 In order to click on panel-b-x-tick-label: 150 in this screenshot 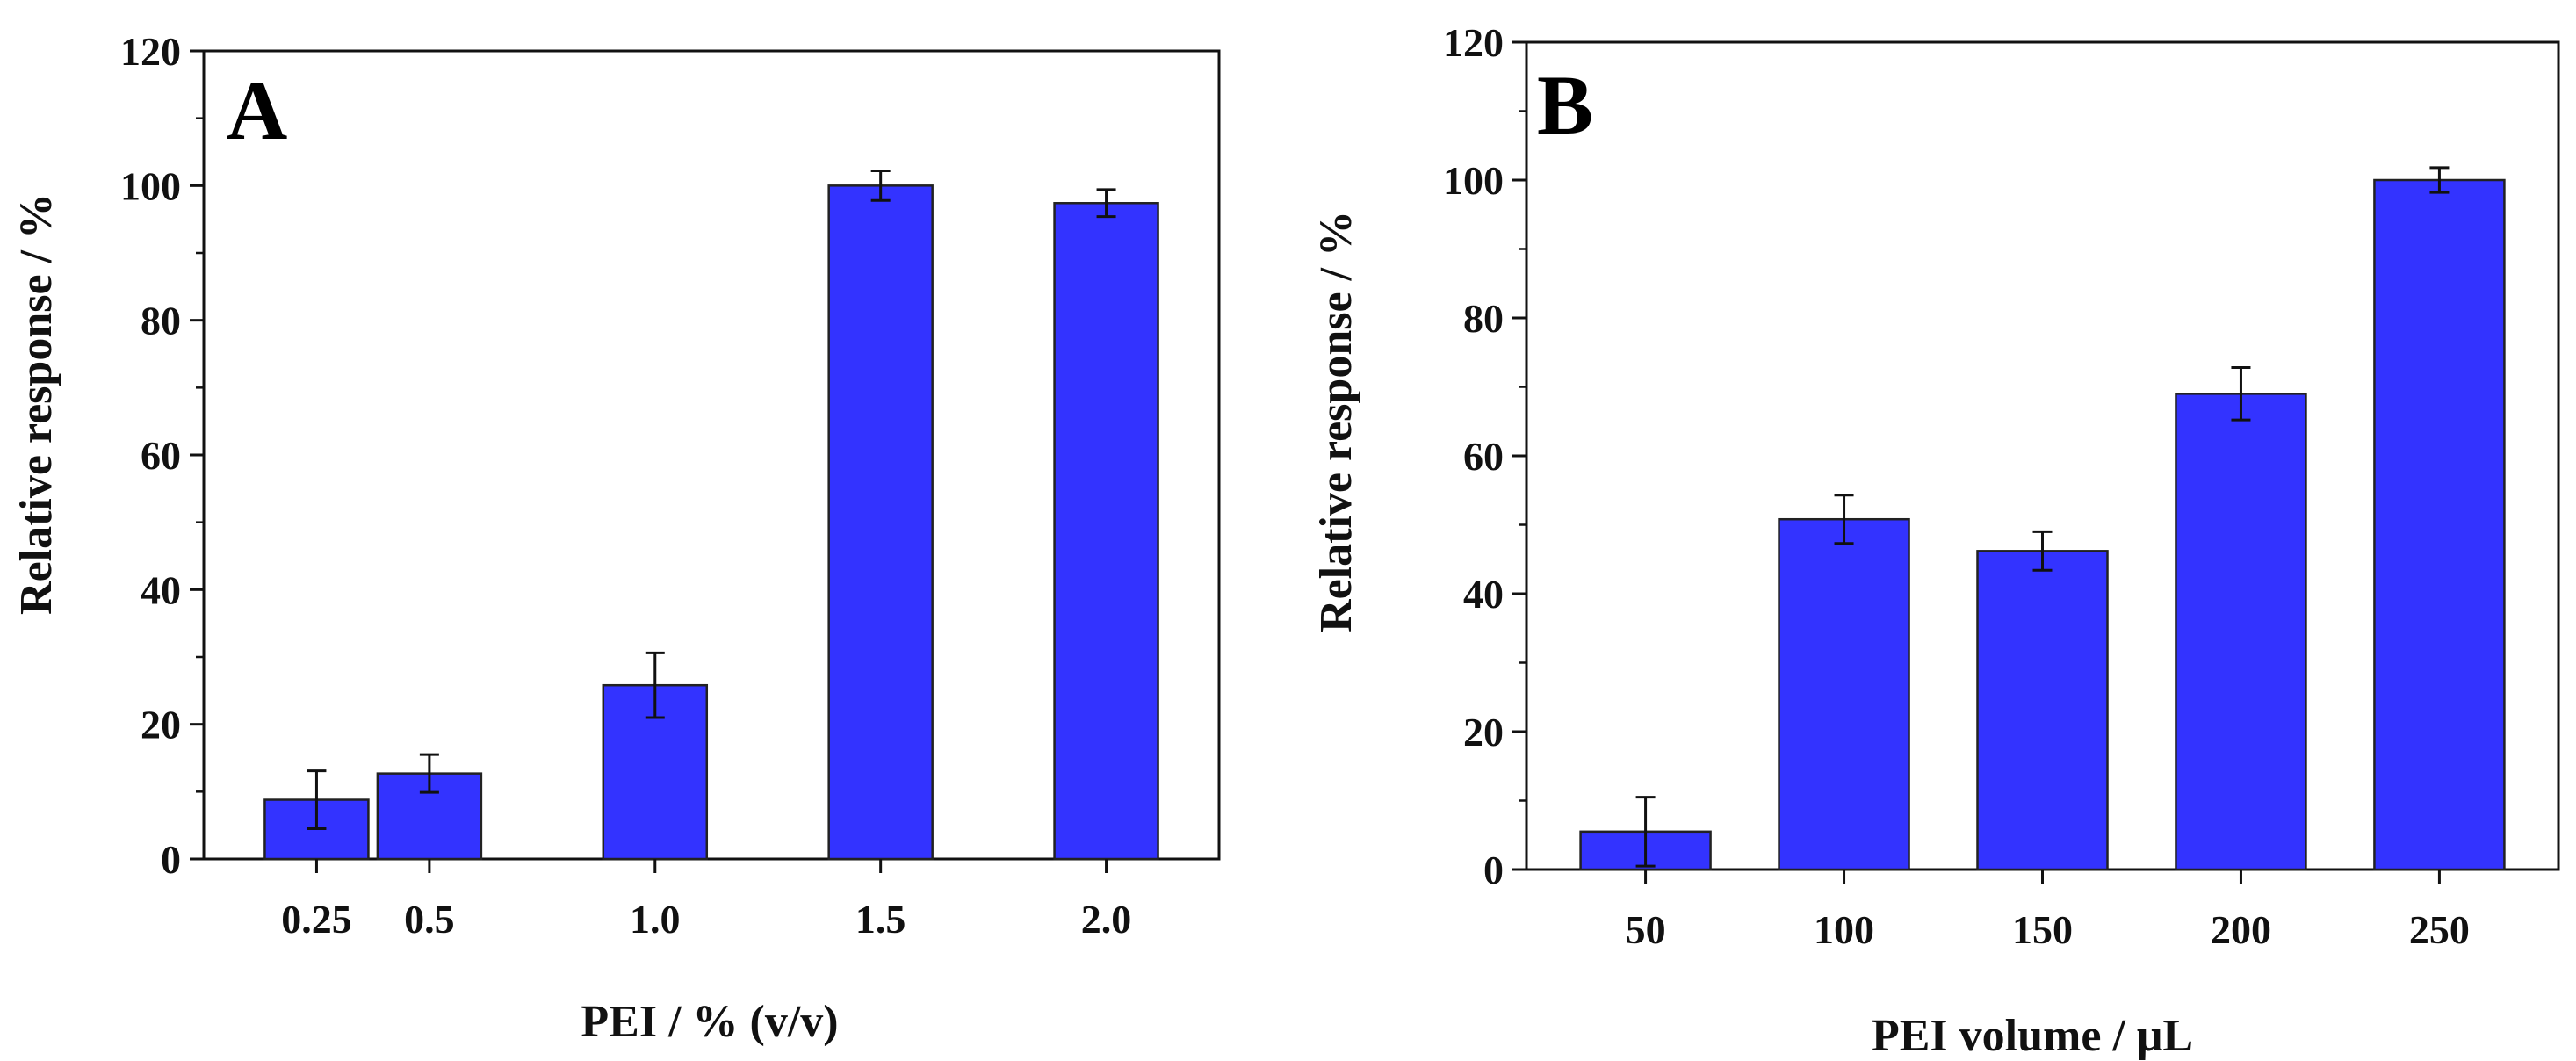, I will do `click(2042, 929)`.